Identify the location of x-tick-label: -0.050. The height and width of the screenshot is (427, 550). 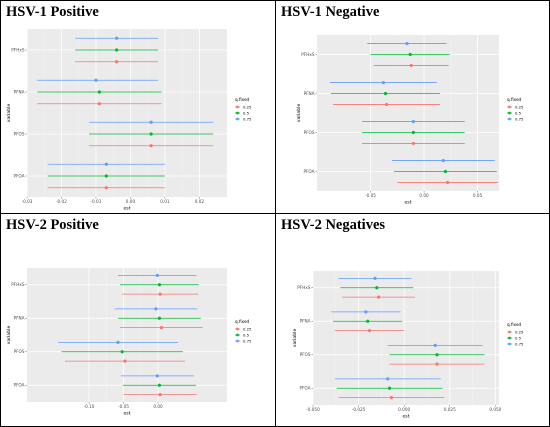
(313, 409).